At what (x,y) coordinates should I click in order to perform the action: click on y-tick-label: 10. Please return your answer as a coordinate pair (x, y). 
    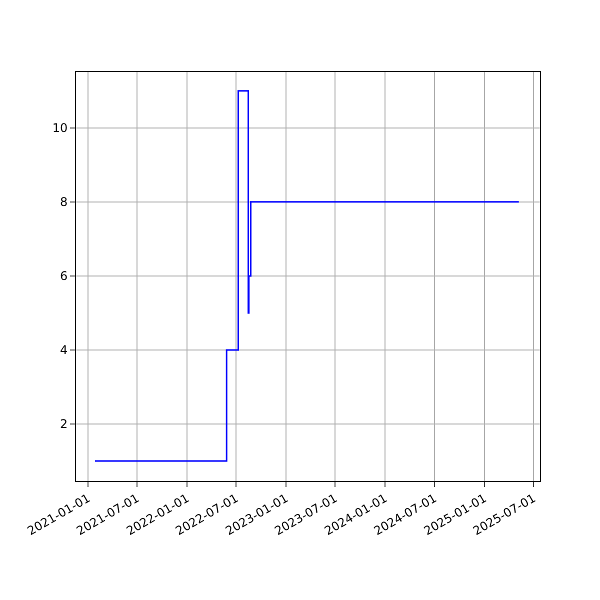
    Looking at the image, I should click on (60, 128).